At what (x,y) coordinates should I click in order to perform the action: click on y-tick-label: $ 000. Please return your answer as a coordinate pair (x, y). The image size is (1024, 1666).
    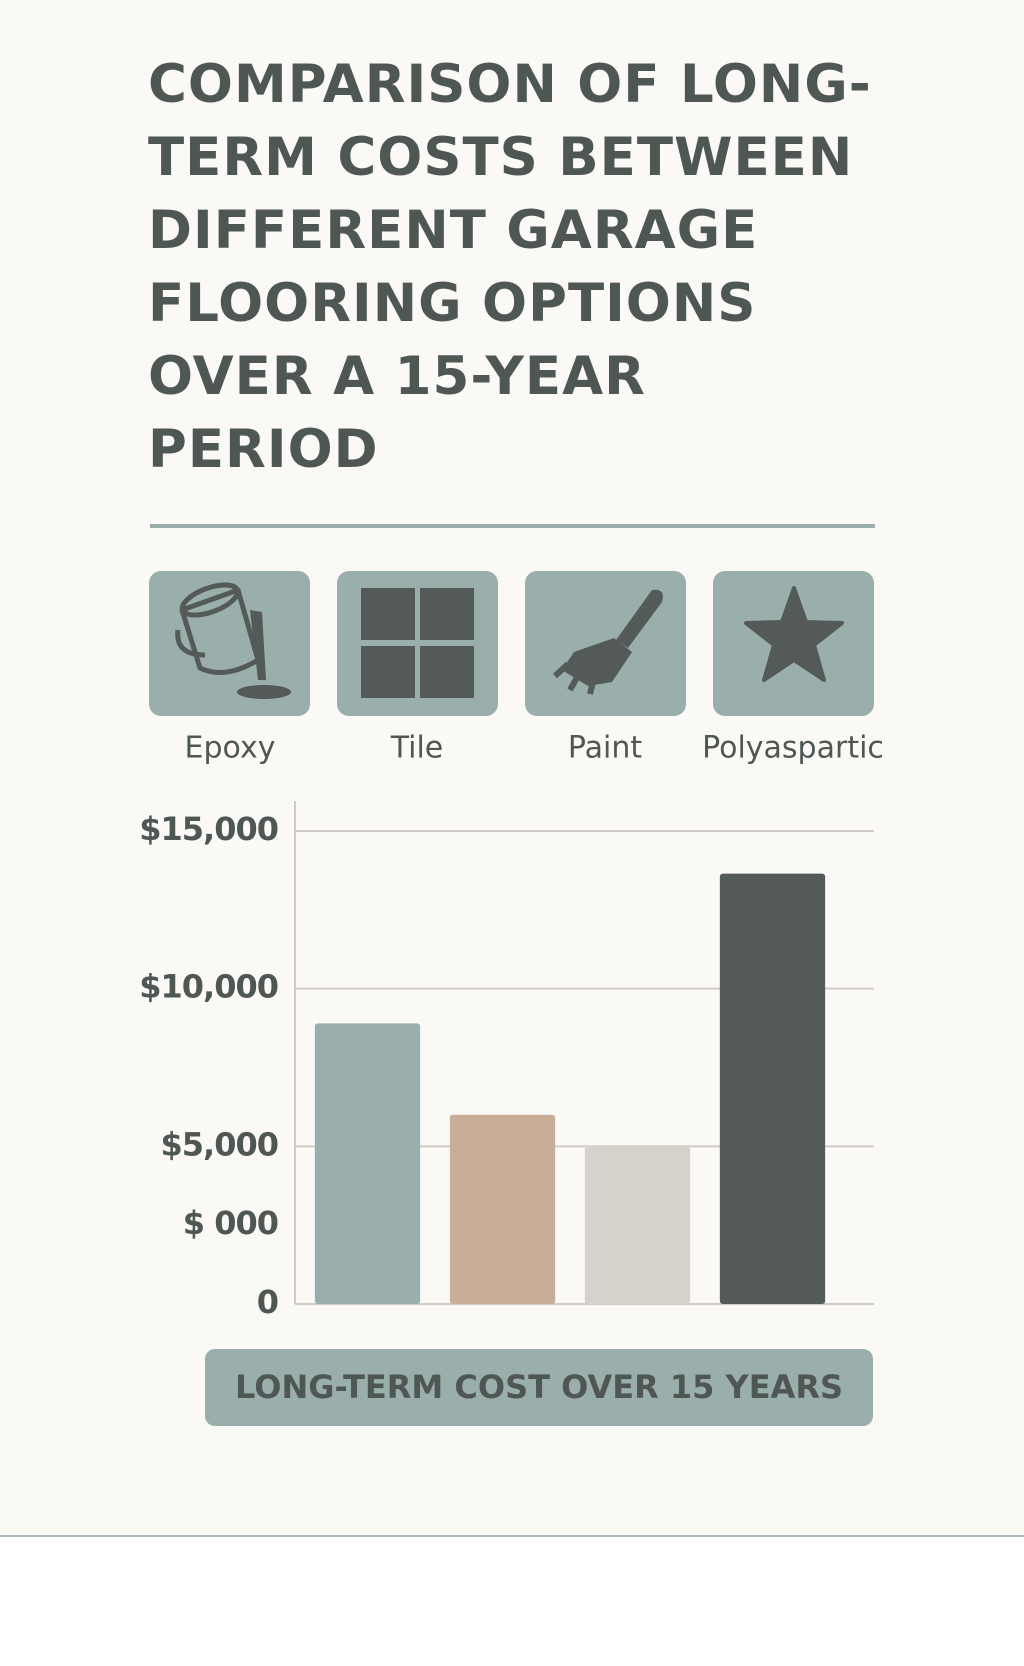
    Looking at the image, I should click on (230, 1223).